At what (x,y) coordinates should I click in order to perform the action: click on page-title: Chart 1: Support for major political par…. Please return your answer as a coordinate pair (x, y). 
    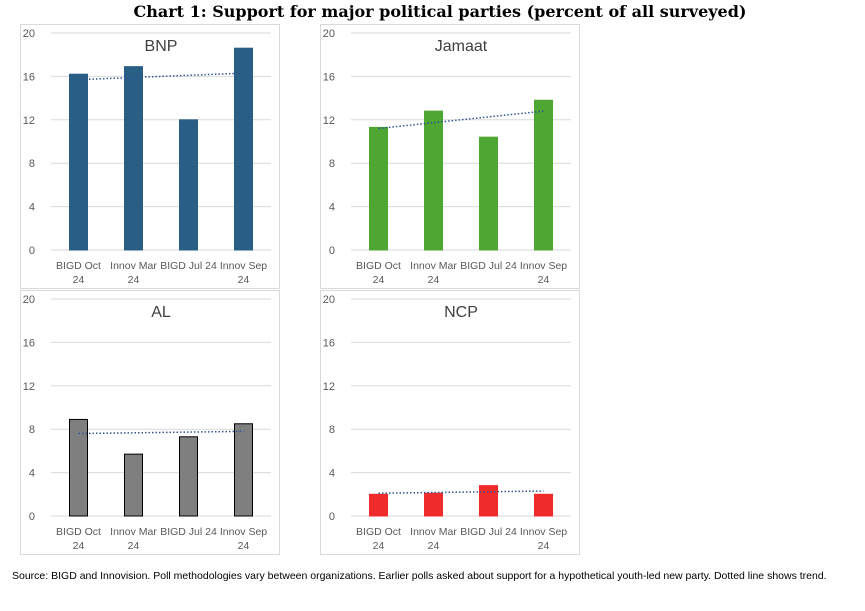
    Looking at the image, I should click on (440, 11).